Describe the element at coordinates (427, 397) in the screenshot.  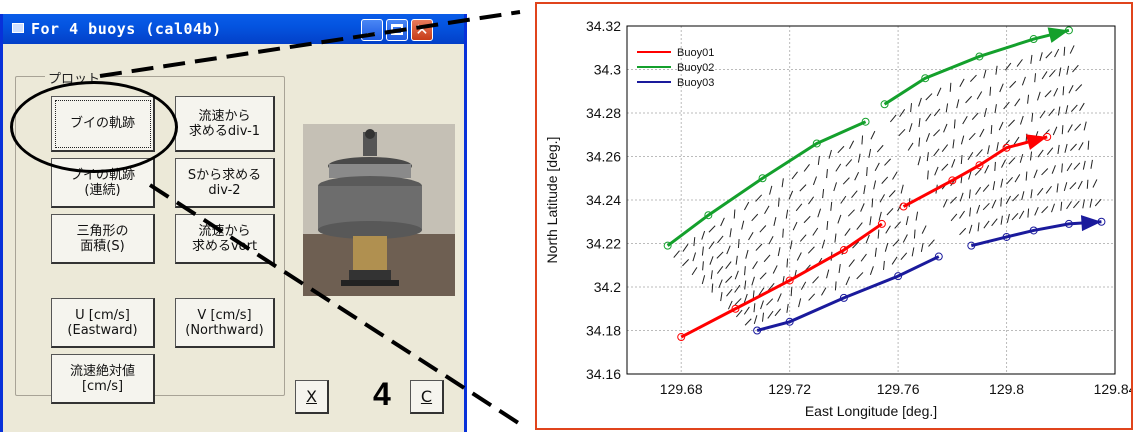
I see `c-button: C` at that location.